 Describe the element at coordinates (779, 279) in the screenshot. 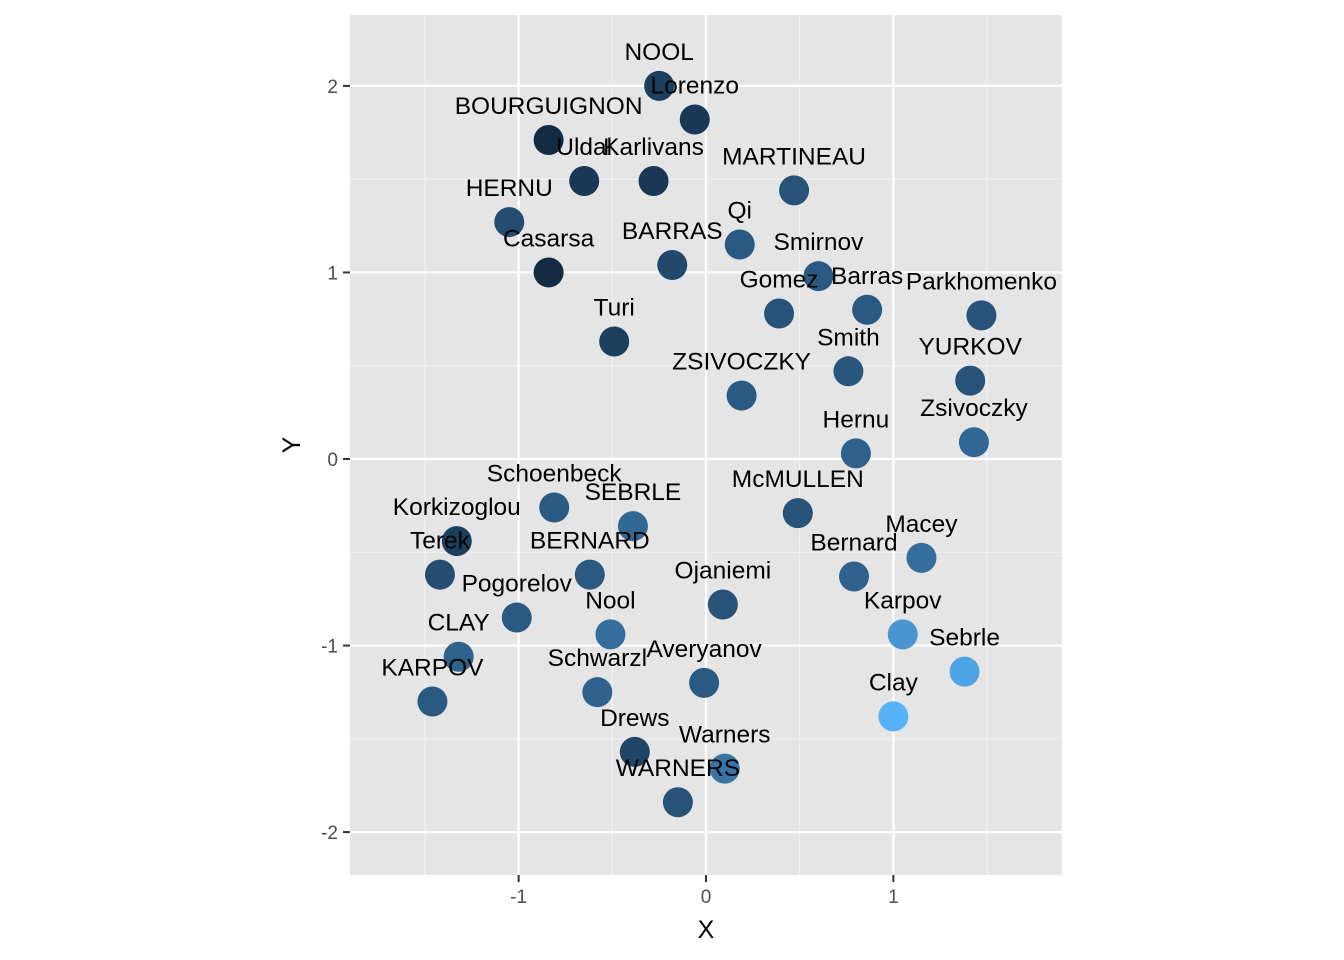

I see `point-label: Gomez` at that location.